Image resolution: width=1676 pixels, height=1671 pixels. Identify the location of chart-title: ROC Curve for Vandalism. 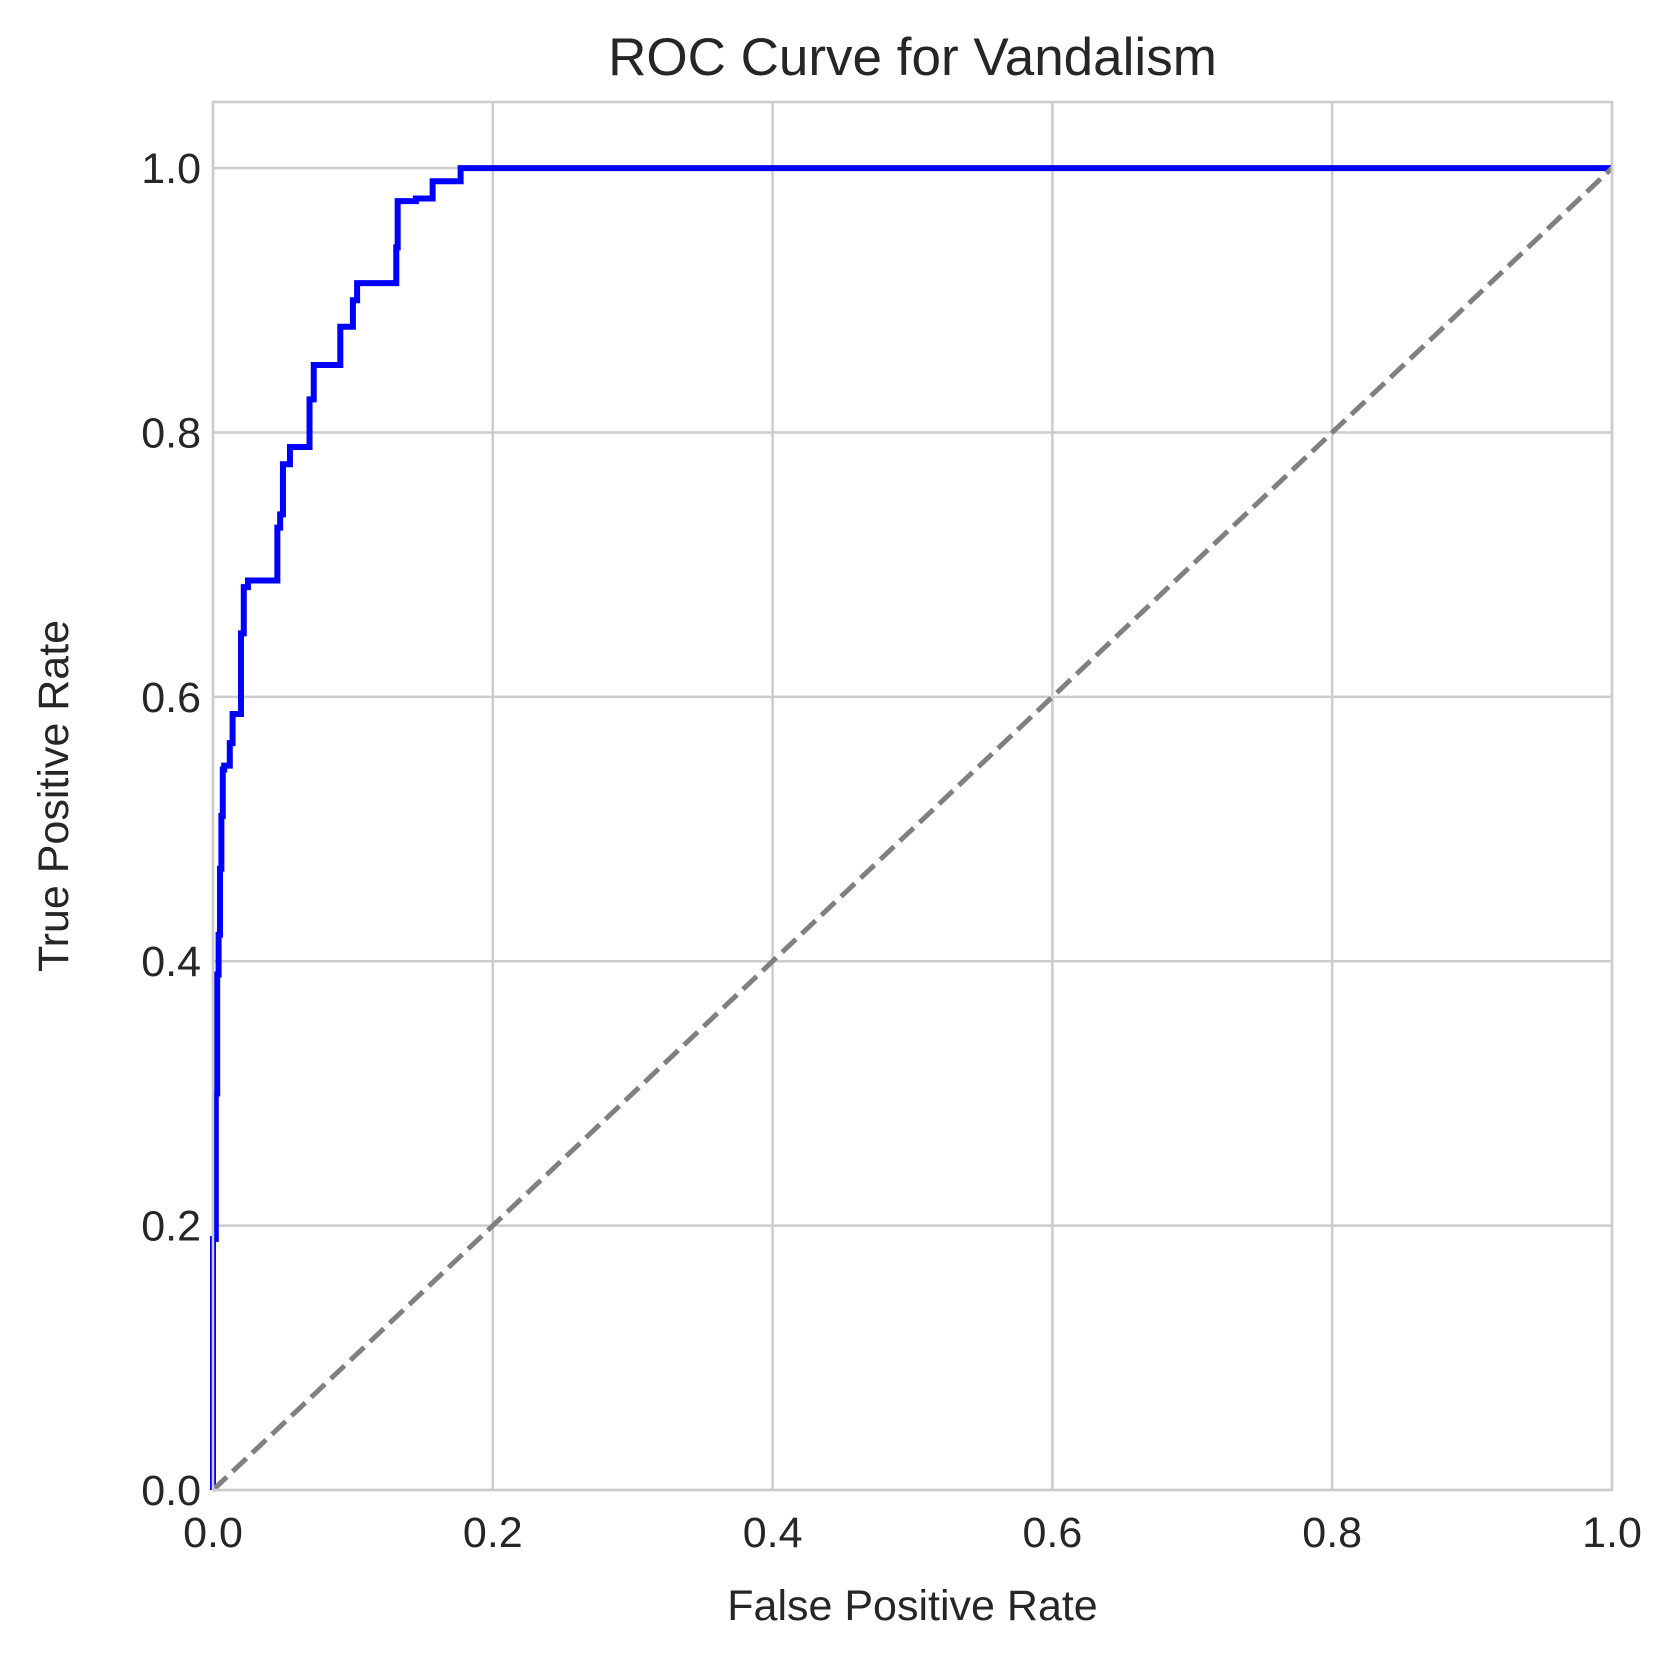
(912, 57).